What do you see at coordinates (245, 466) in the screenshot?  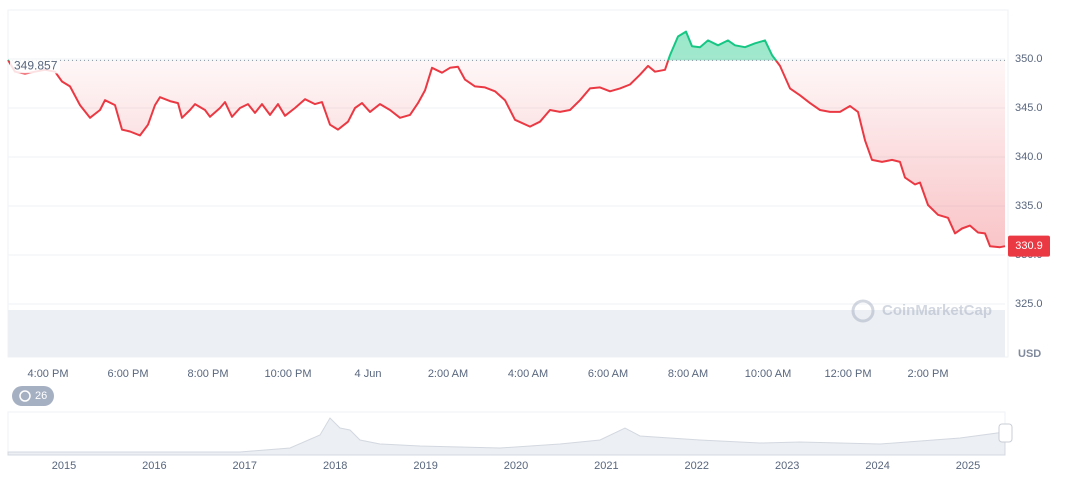 I see `navigator-label: 2017` at bounding box center [245, 466].